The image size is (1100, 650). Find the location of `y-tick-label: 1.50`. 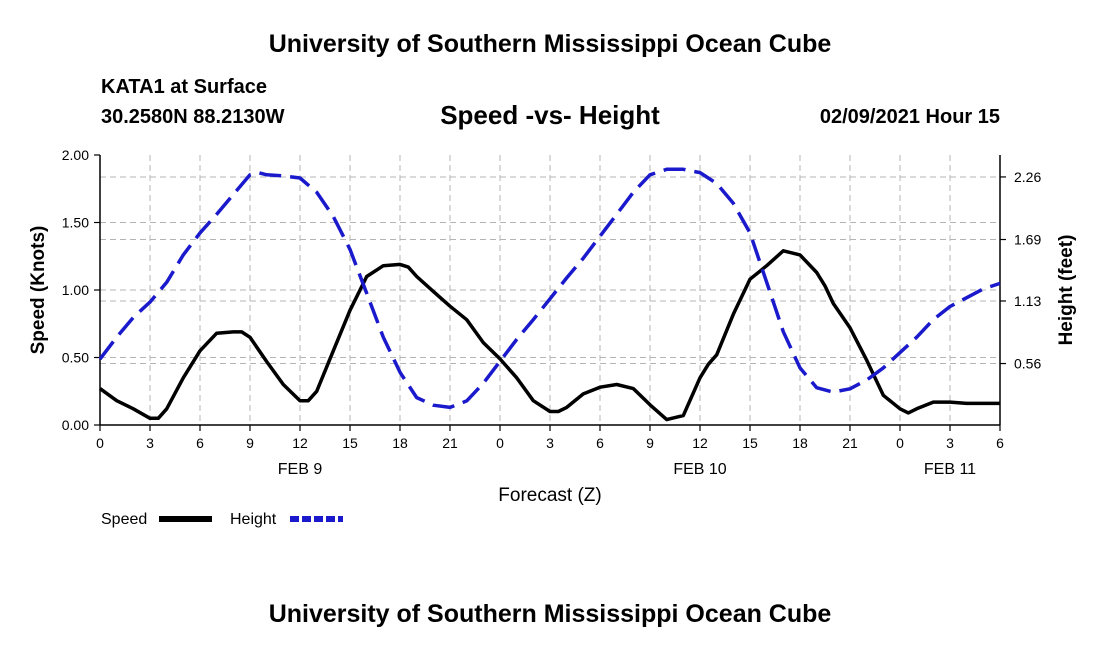

y-tick-label: 1.50 is located at coordinates (75, 223).